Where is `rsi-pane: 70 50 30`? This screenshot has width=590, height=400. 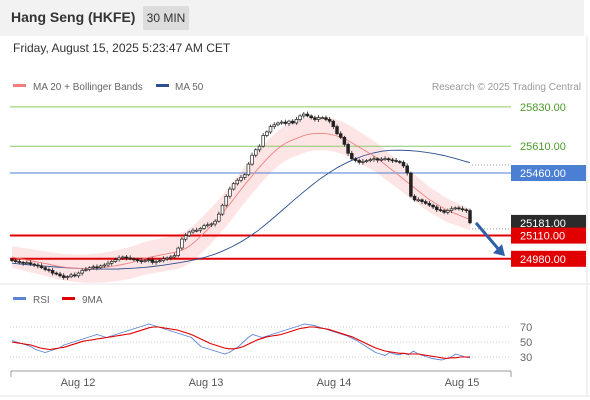
rsi-pane: 70 50 30 is located at coordinates (271, 343).